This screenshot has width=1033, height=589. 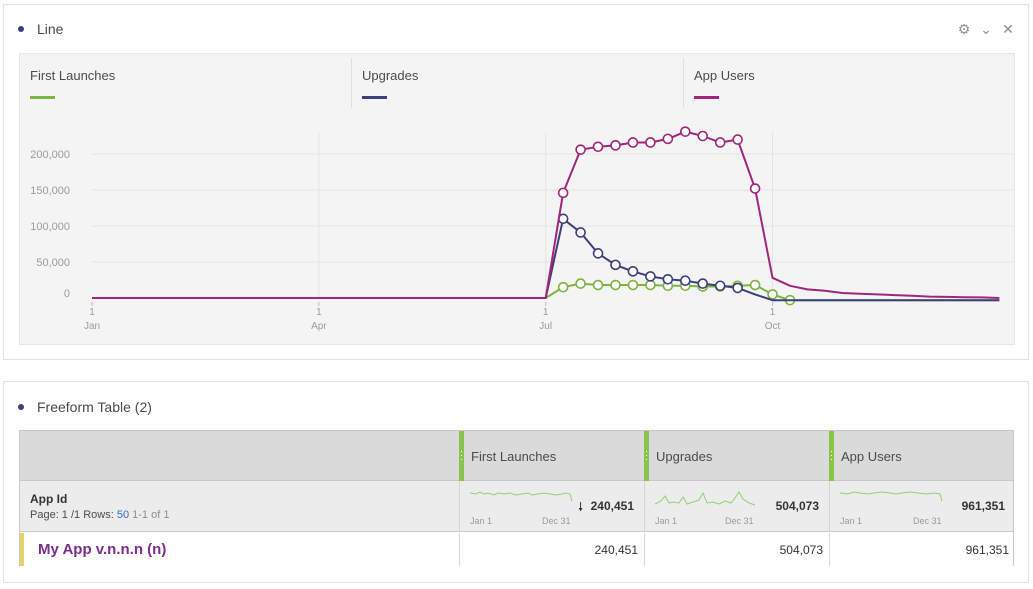 I want to click on legend-item-first-launches: First Launches, so click(x=185, y=84).